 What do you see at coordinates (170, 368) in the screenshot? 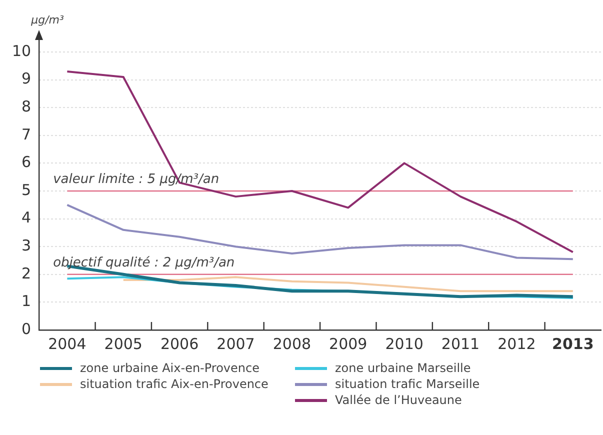
I see `legend-label: zone urbaine Aix-en-Provence` at bounding box center [170, 368].